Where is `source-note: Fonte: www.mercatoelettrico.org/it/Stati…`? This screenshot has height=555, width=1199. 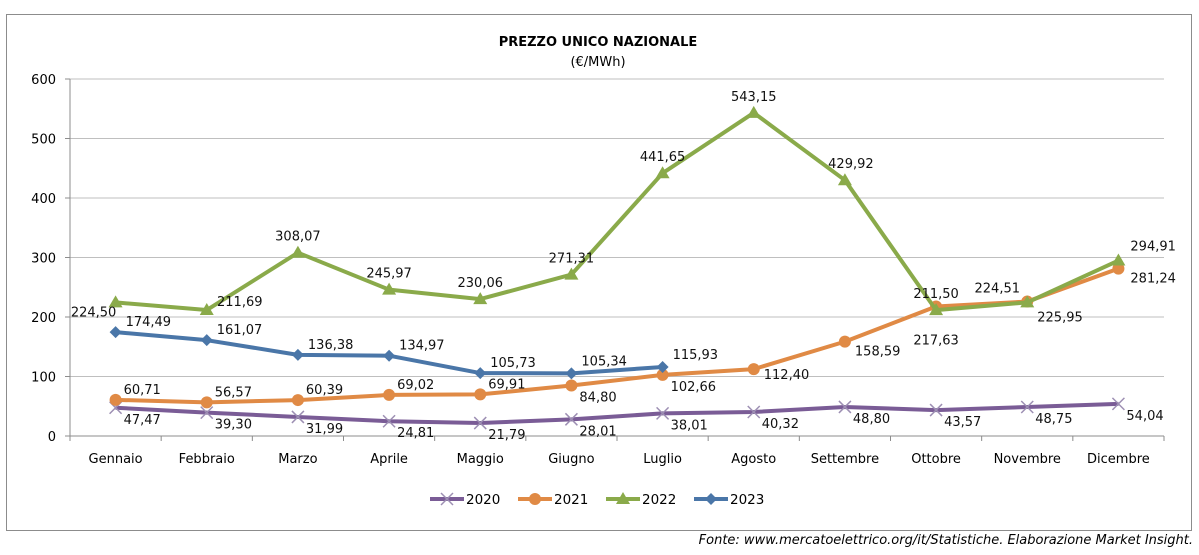 source-note: Fonte: www.mercatoelettrico.org/it/Stati… is located at coordinates (945, 540).